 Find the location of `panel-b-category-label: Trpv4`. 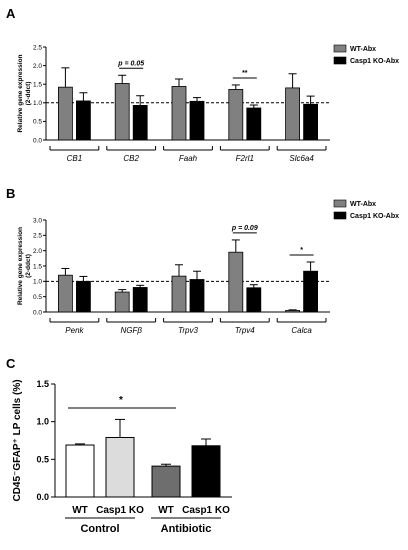

panel-b-category-label: Trpv4 is located at coordinates (245, 330).